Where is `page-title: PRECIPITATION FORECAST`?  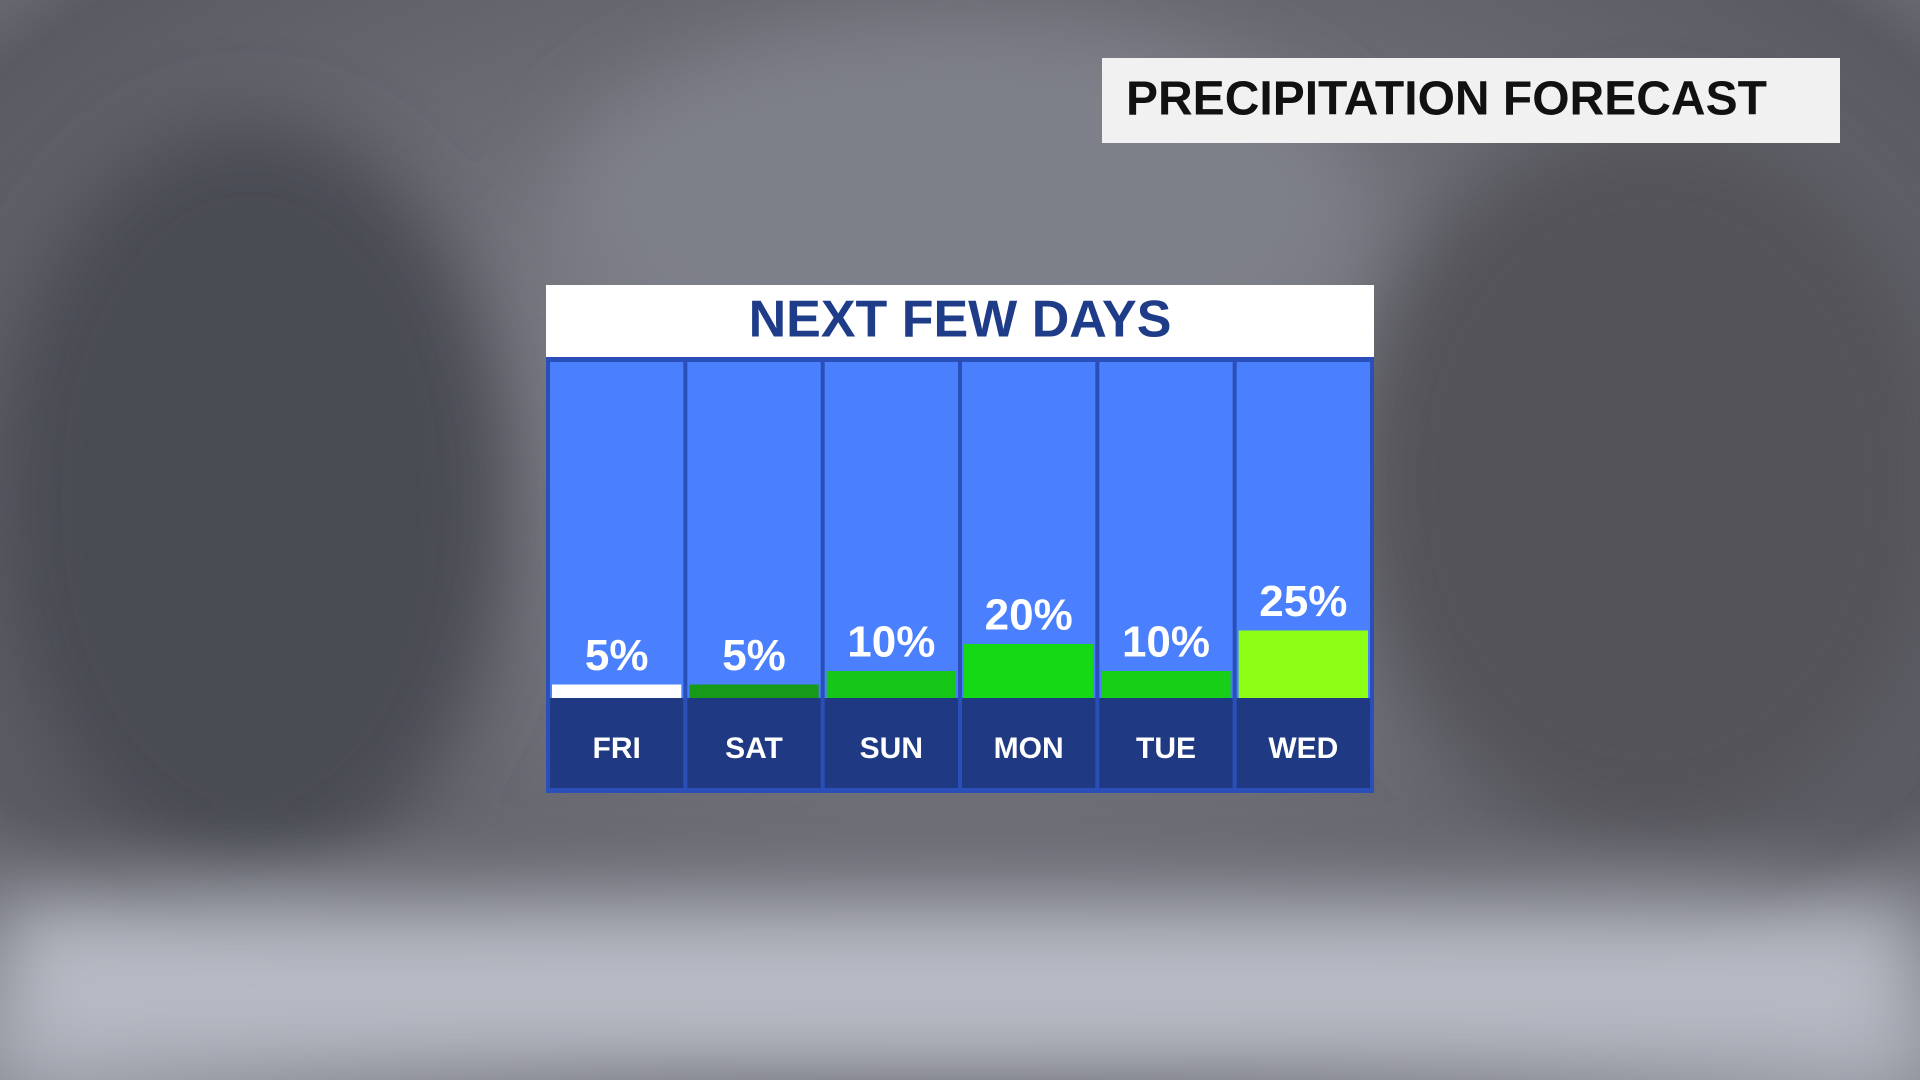
page-title: PRECIPITATION FORECAST is located at coordinates (1446, 99).